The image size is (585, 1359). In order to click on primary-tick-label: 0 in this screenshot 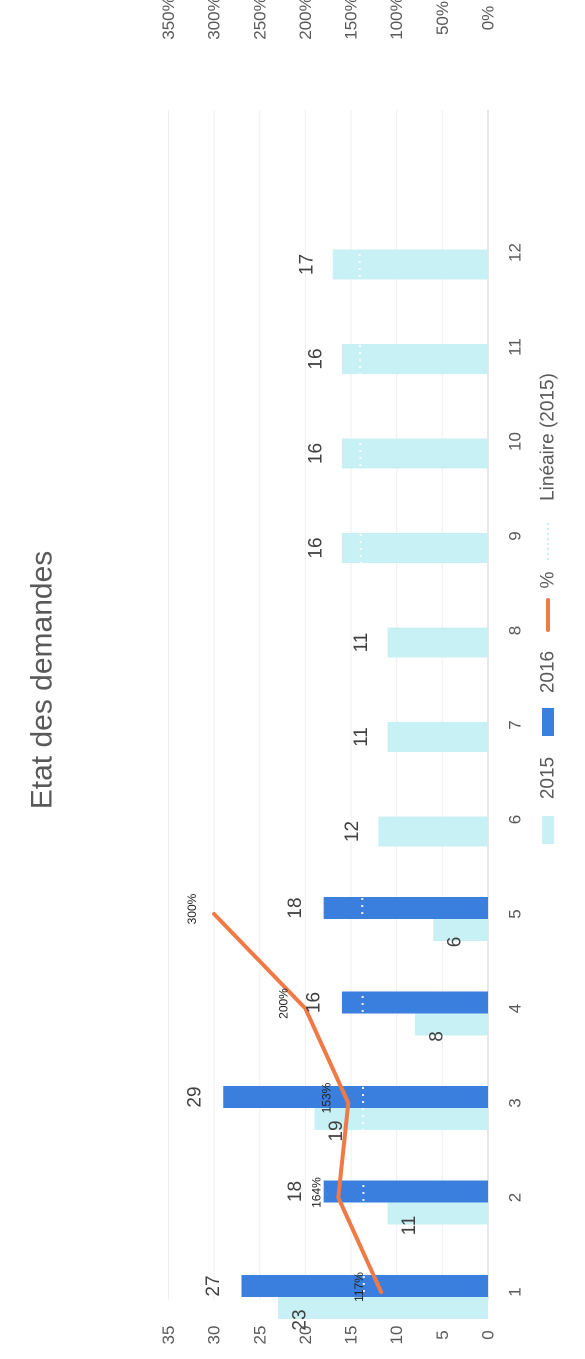, I will do `click(488, 1334)`.